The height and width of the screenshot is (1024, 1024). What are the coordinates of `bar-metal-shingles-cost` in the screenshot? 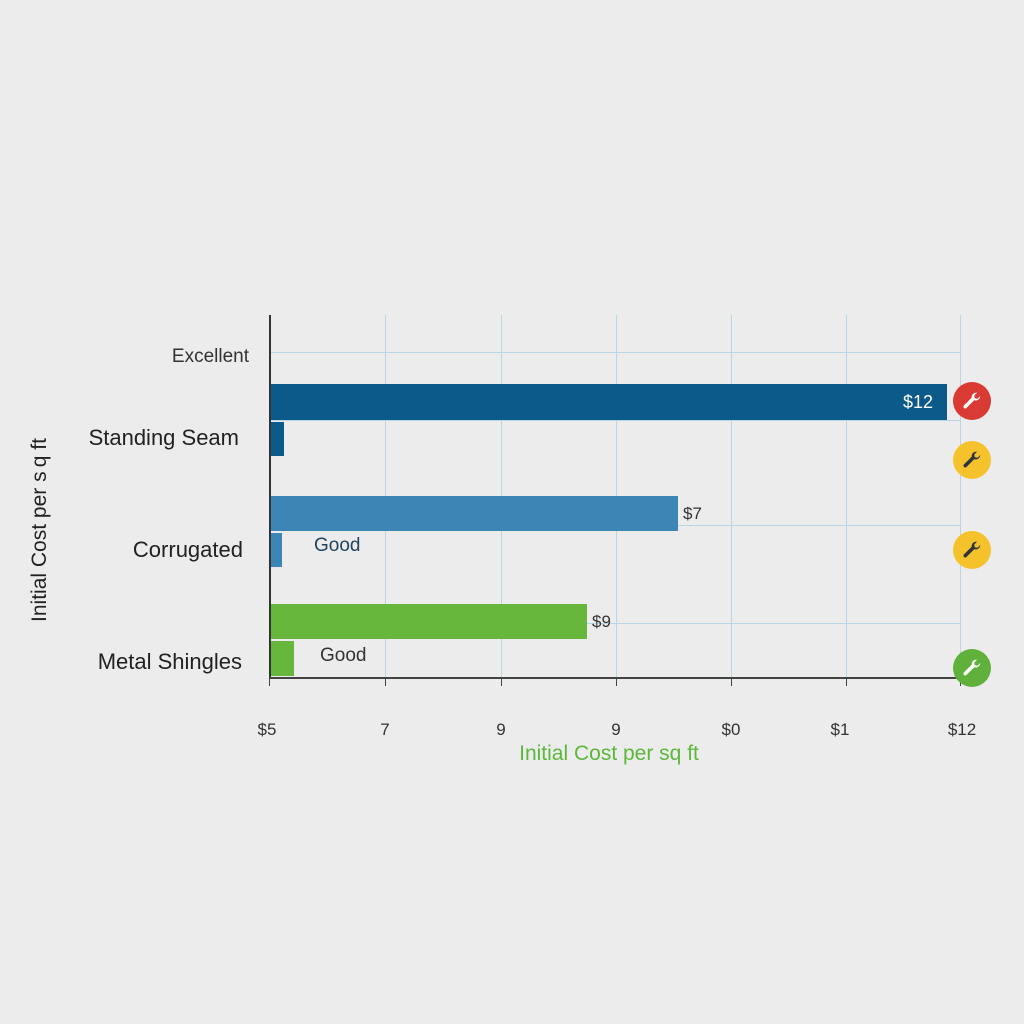 It's located at (429, 621).